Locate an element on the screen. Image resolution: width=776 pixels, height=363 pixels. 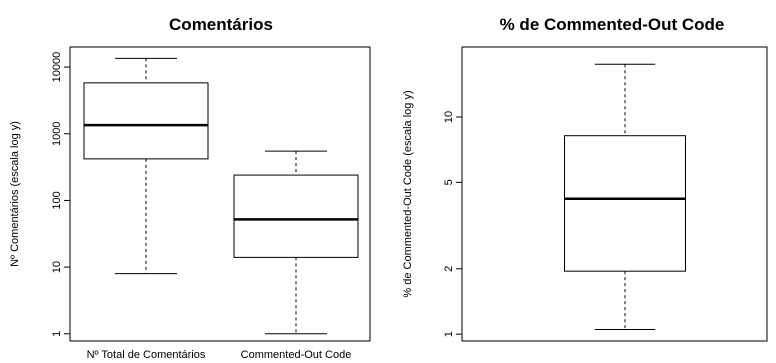
chart-title: Comentários is located at coordinates (221, 24).